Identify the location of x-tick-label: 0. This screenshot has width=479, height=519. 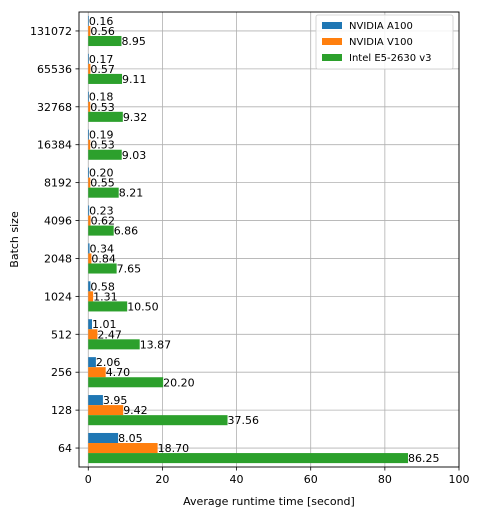
(88, 479).